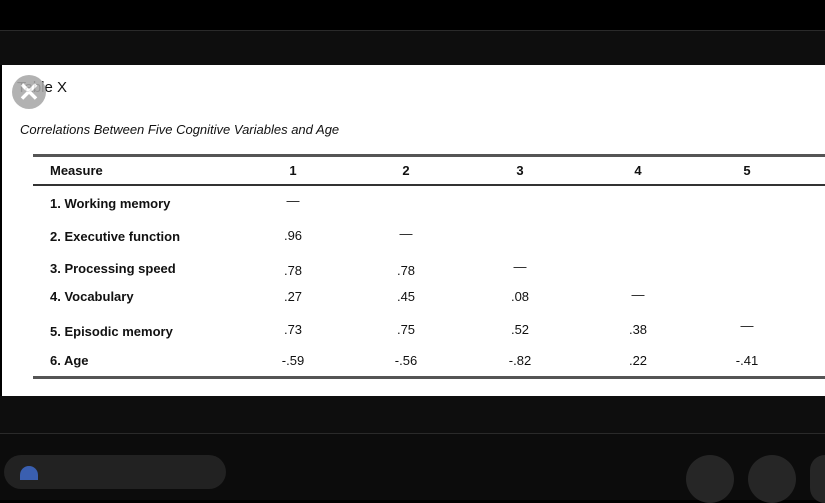 This screenshot has height=503, width=825. I want to click on table-cell: .08, so click(520, 296).